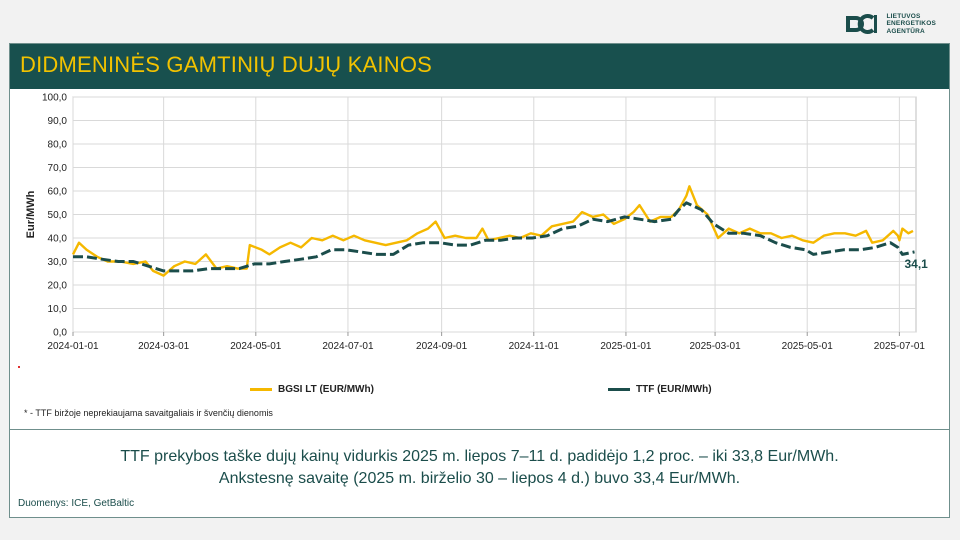 Image resolution: width=960 pixels, height=540 pixels. What do you see at coordinates (76, 503) in the screenshot?
I see `data-source: Duomenys: ICE, GetBaltic` at bounding box center [76, 503].